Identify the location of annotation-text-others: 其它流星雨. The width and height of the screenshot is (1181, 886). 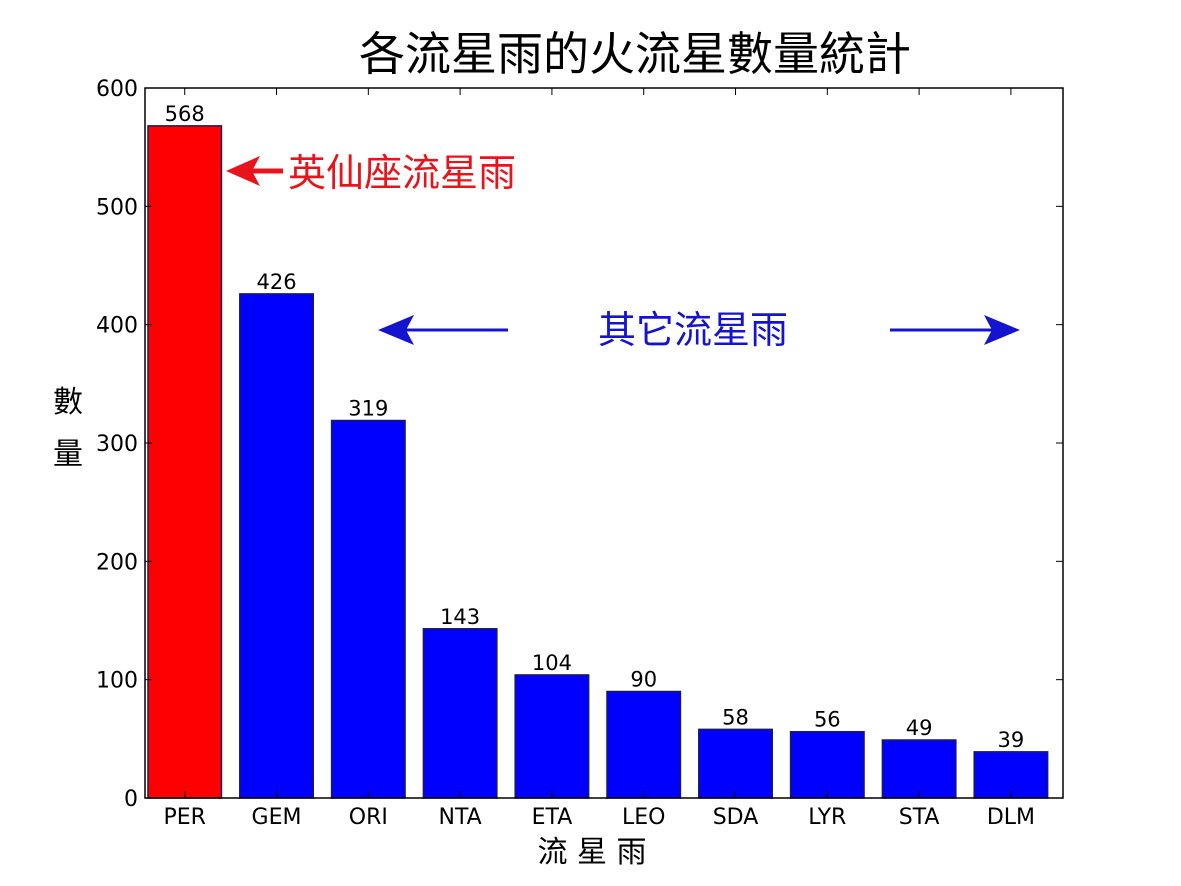
(693, 330).